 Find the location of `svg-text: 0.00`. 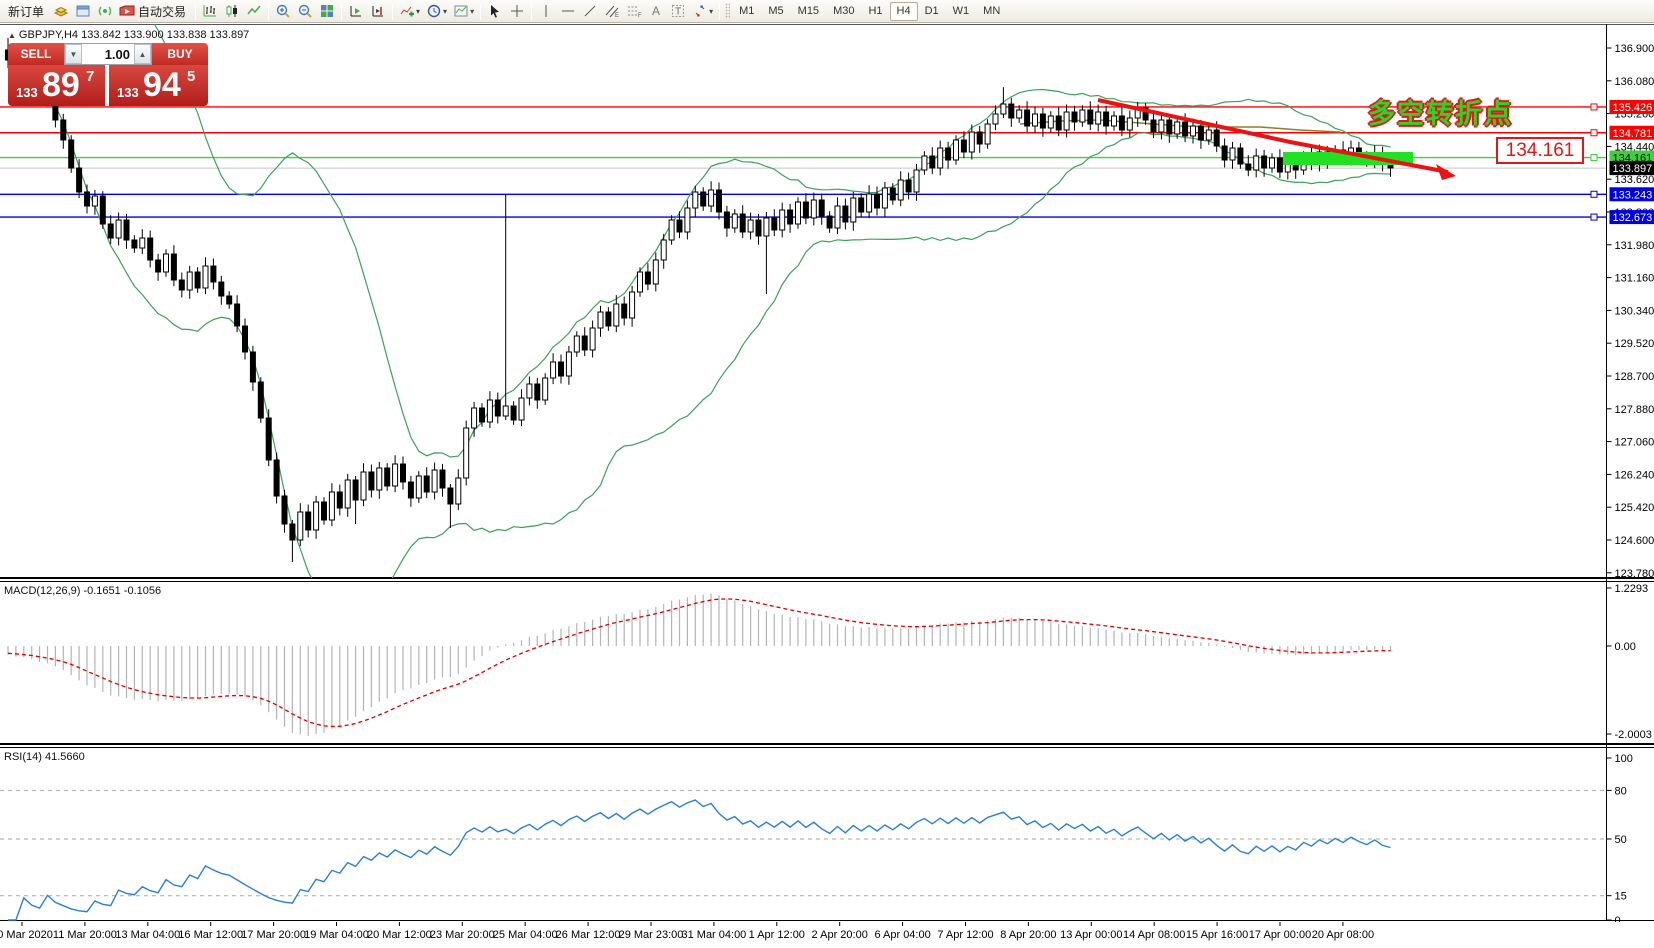

svg-text: 0.00 is located at coordinates (1625, 647).